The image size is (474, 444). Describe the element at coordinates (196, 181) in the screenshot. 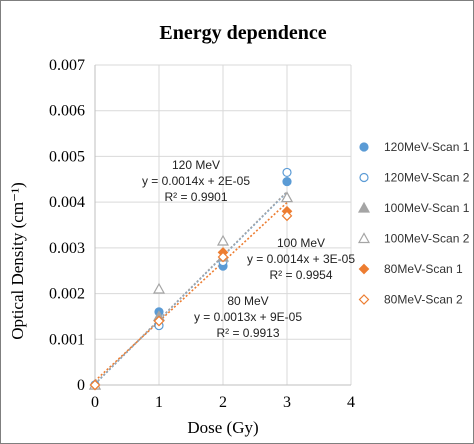

I see `trendline-equation: y = 0.0014x + 2E-05` at that location.